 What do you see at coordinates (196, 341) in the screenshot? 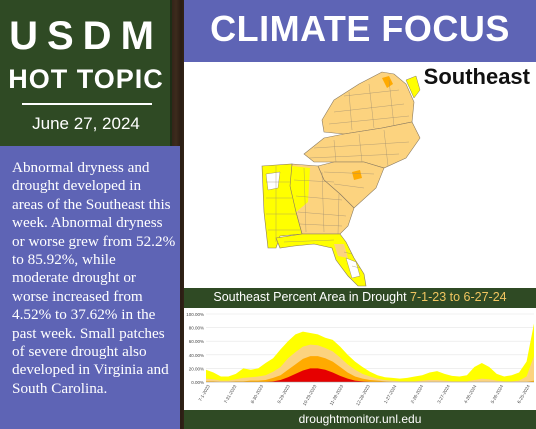
I see `y-tick-label: 60.00%` at bounding box center [196, 341].